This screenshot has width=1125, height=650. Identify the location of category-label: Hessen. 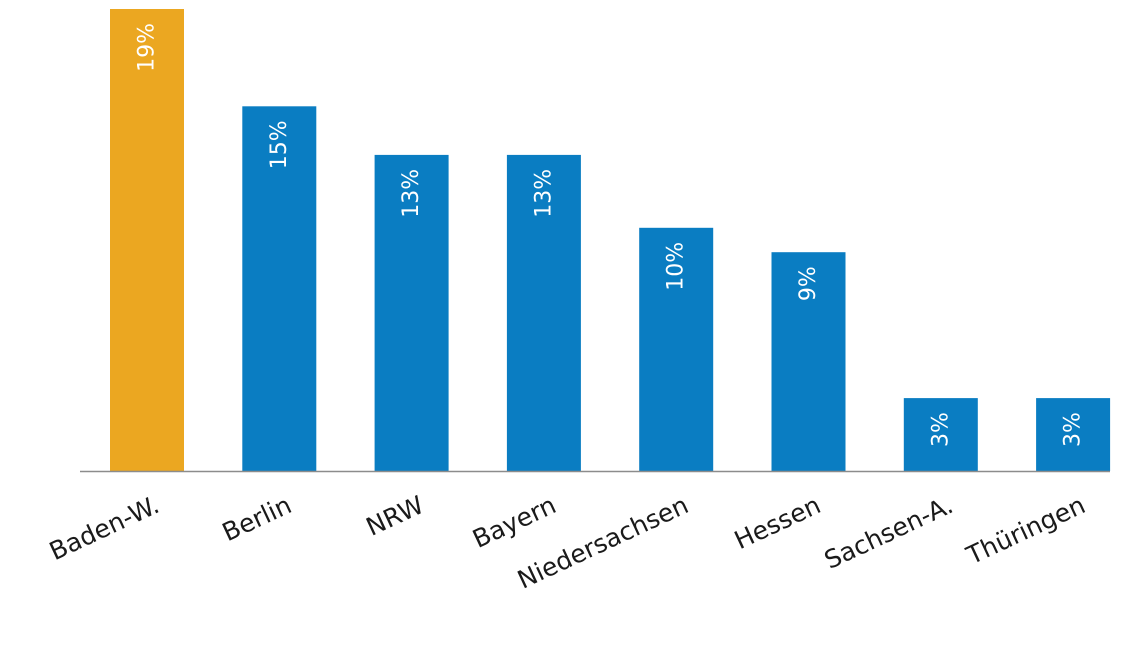
(777, 522).